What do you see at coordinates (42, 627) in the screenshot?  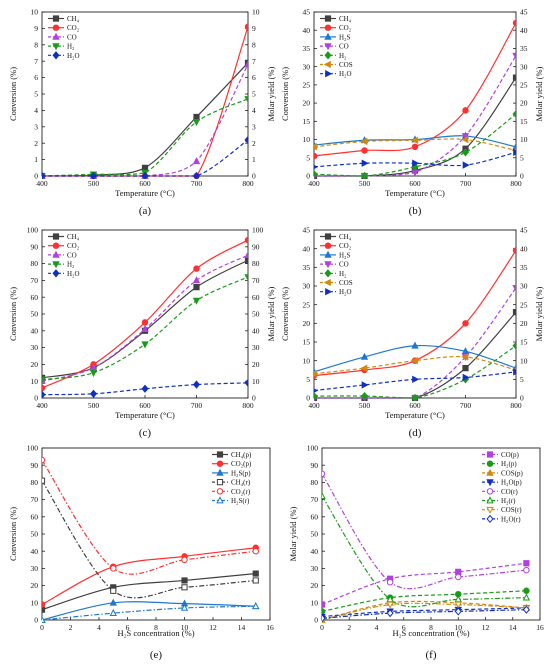 I see `x-tick-label: 0` at bounding box center [42, 627].